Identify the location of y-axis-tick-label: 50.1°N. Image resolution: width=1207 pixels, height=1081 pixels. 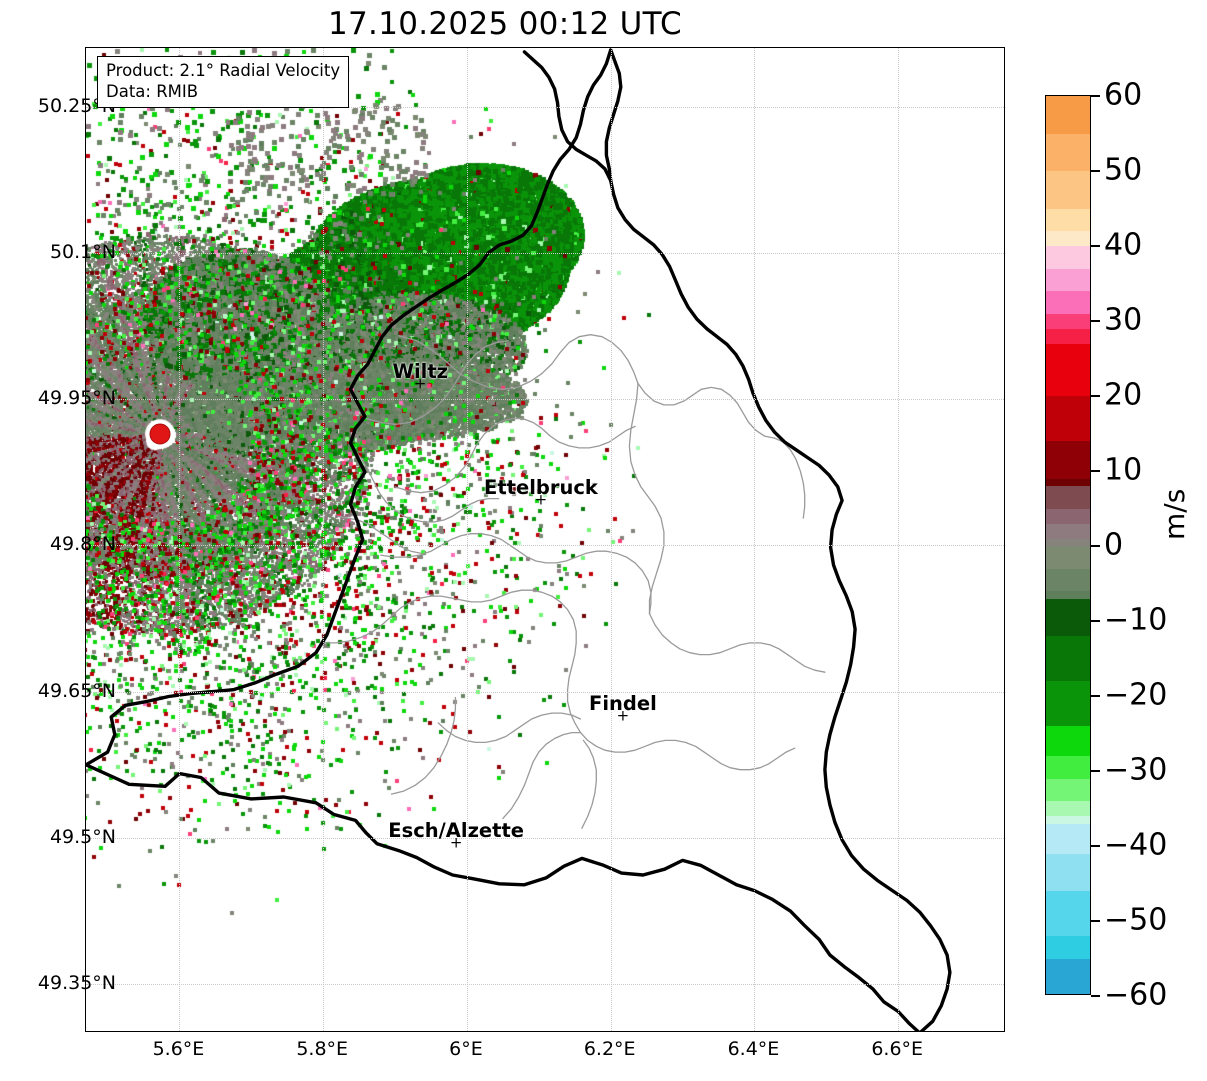
(82, 251).